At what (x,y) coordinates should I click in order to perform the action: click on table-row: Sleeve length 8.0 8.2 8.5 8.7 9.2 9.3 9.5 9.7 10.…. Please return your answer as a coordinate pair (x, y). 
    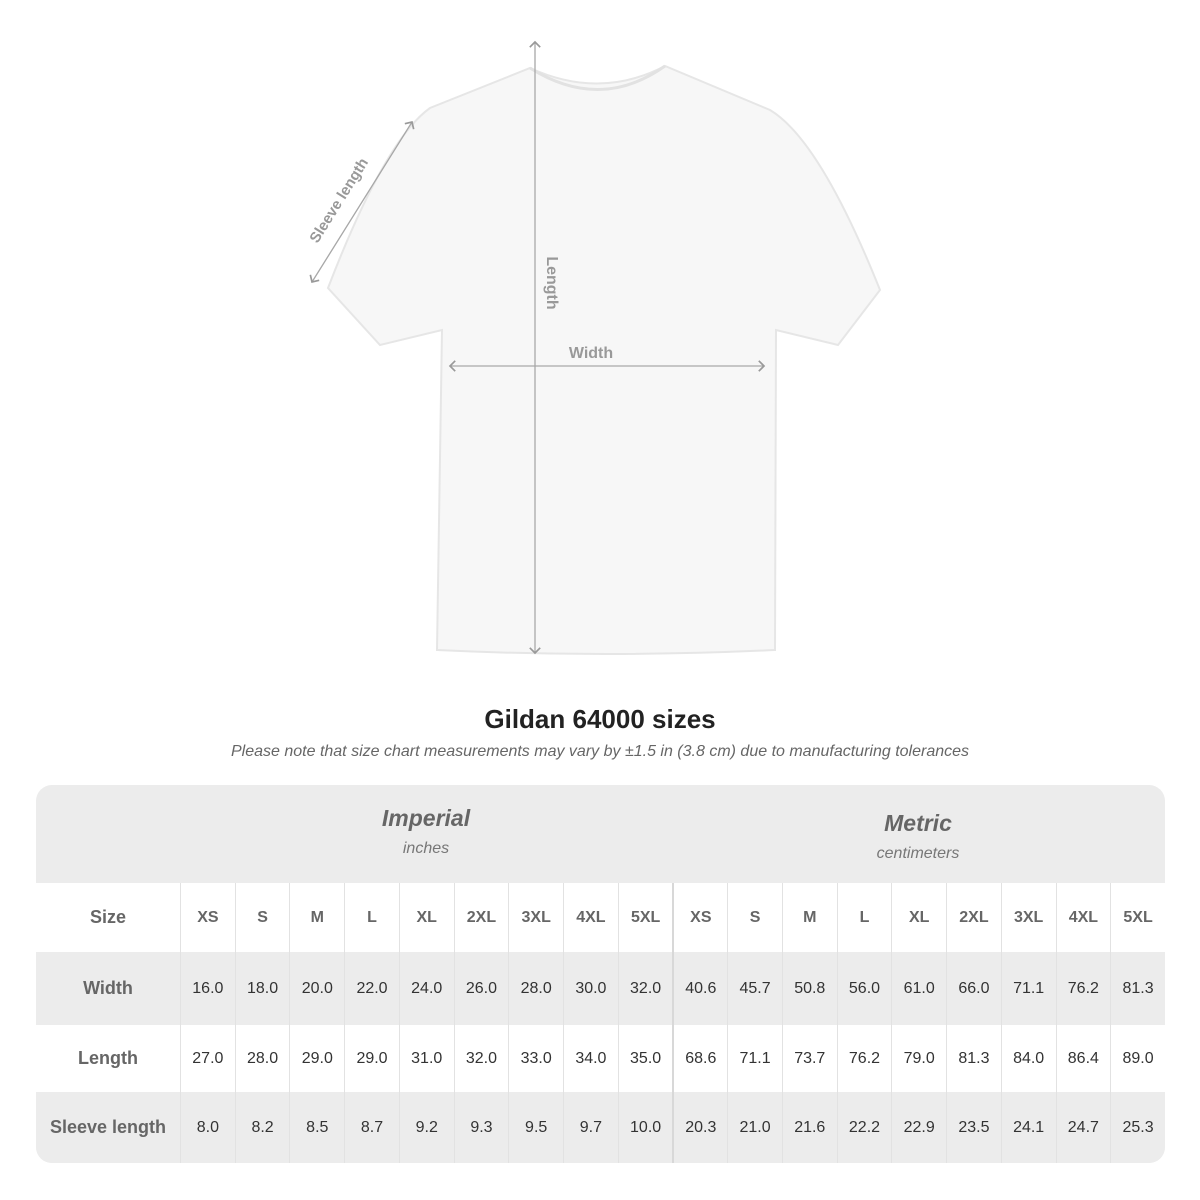
    Looking at the image, I should click on (600, 1127).